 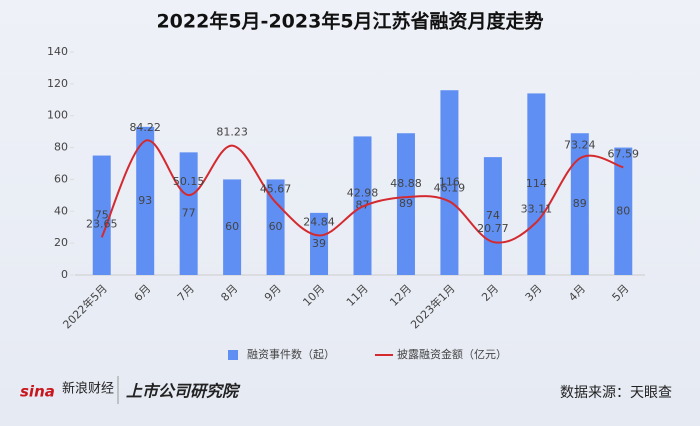 I want to click on line-value-label: 46.19, so click(x=450, y=187).